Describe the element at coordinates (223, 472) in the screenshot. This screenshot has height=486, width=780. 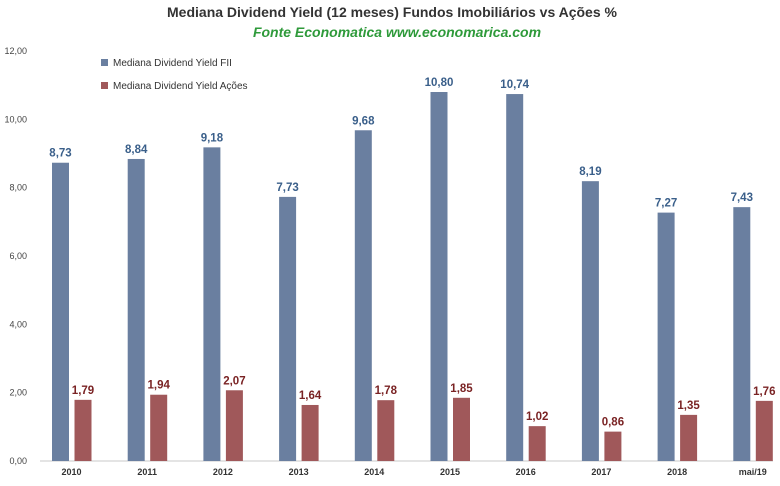
I see `x-tick-label: 2012` at that location.